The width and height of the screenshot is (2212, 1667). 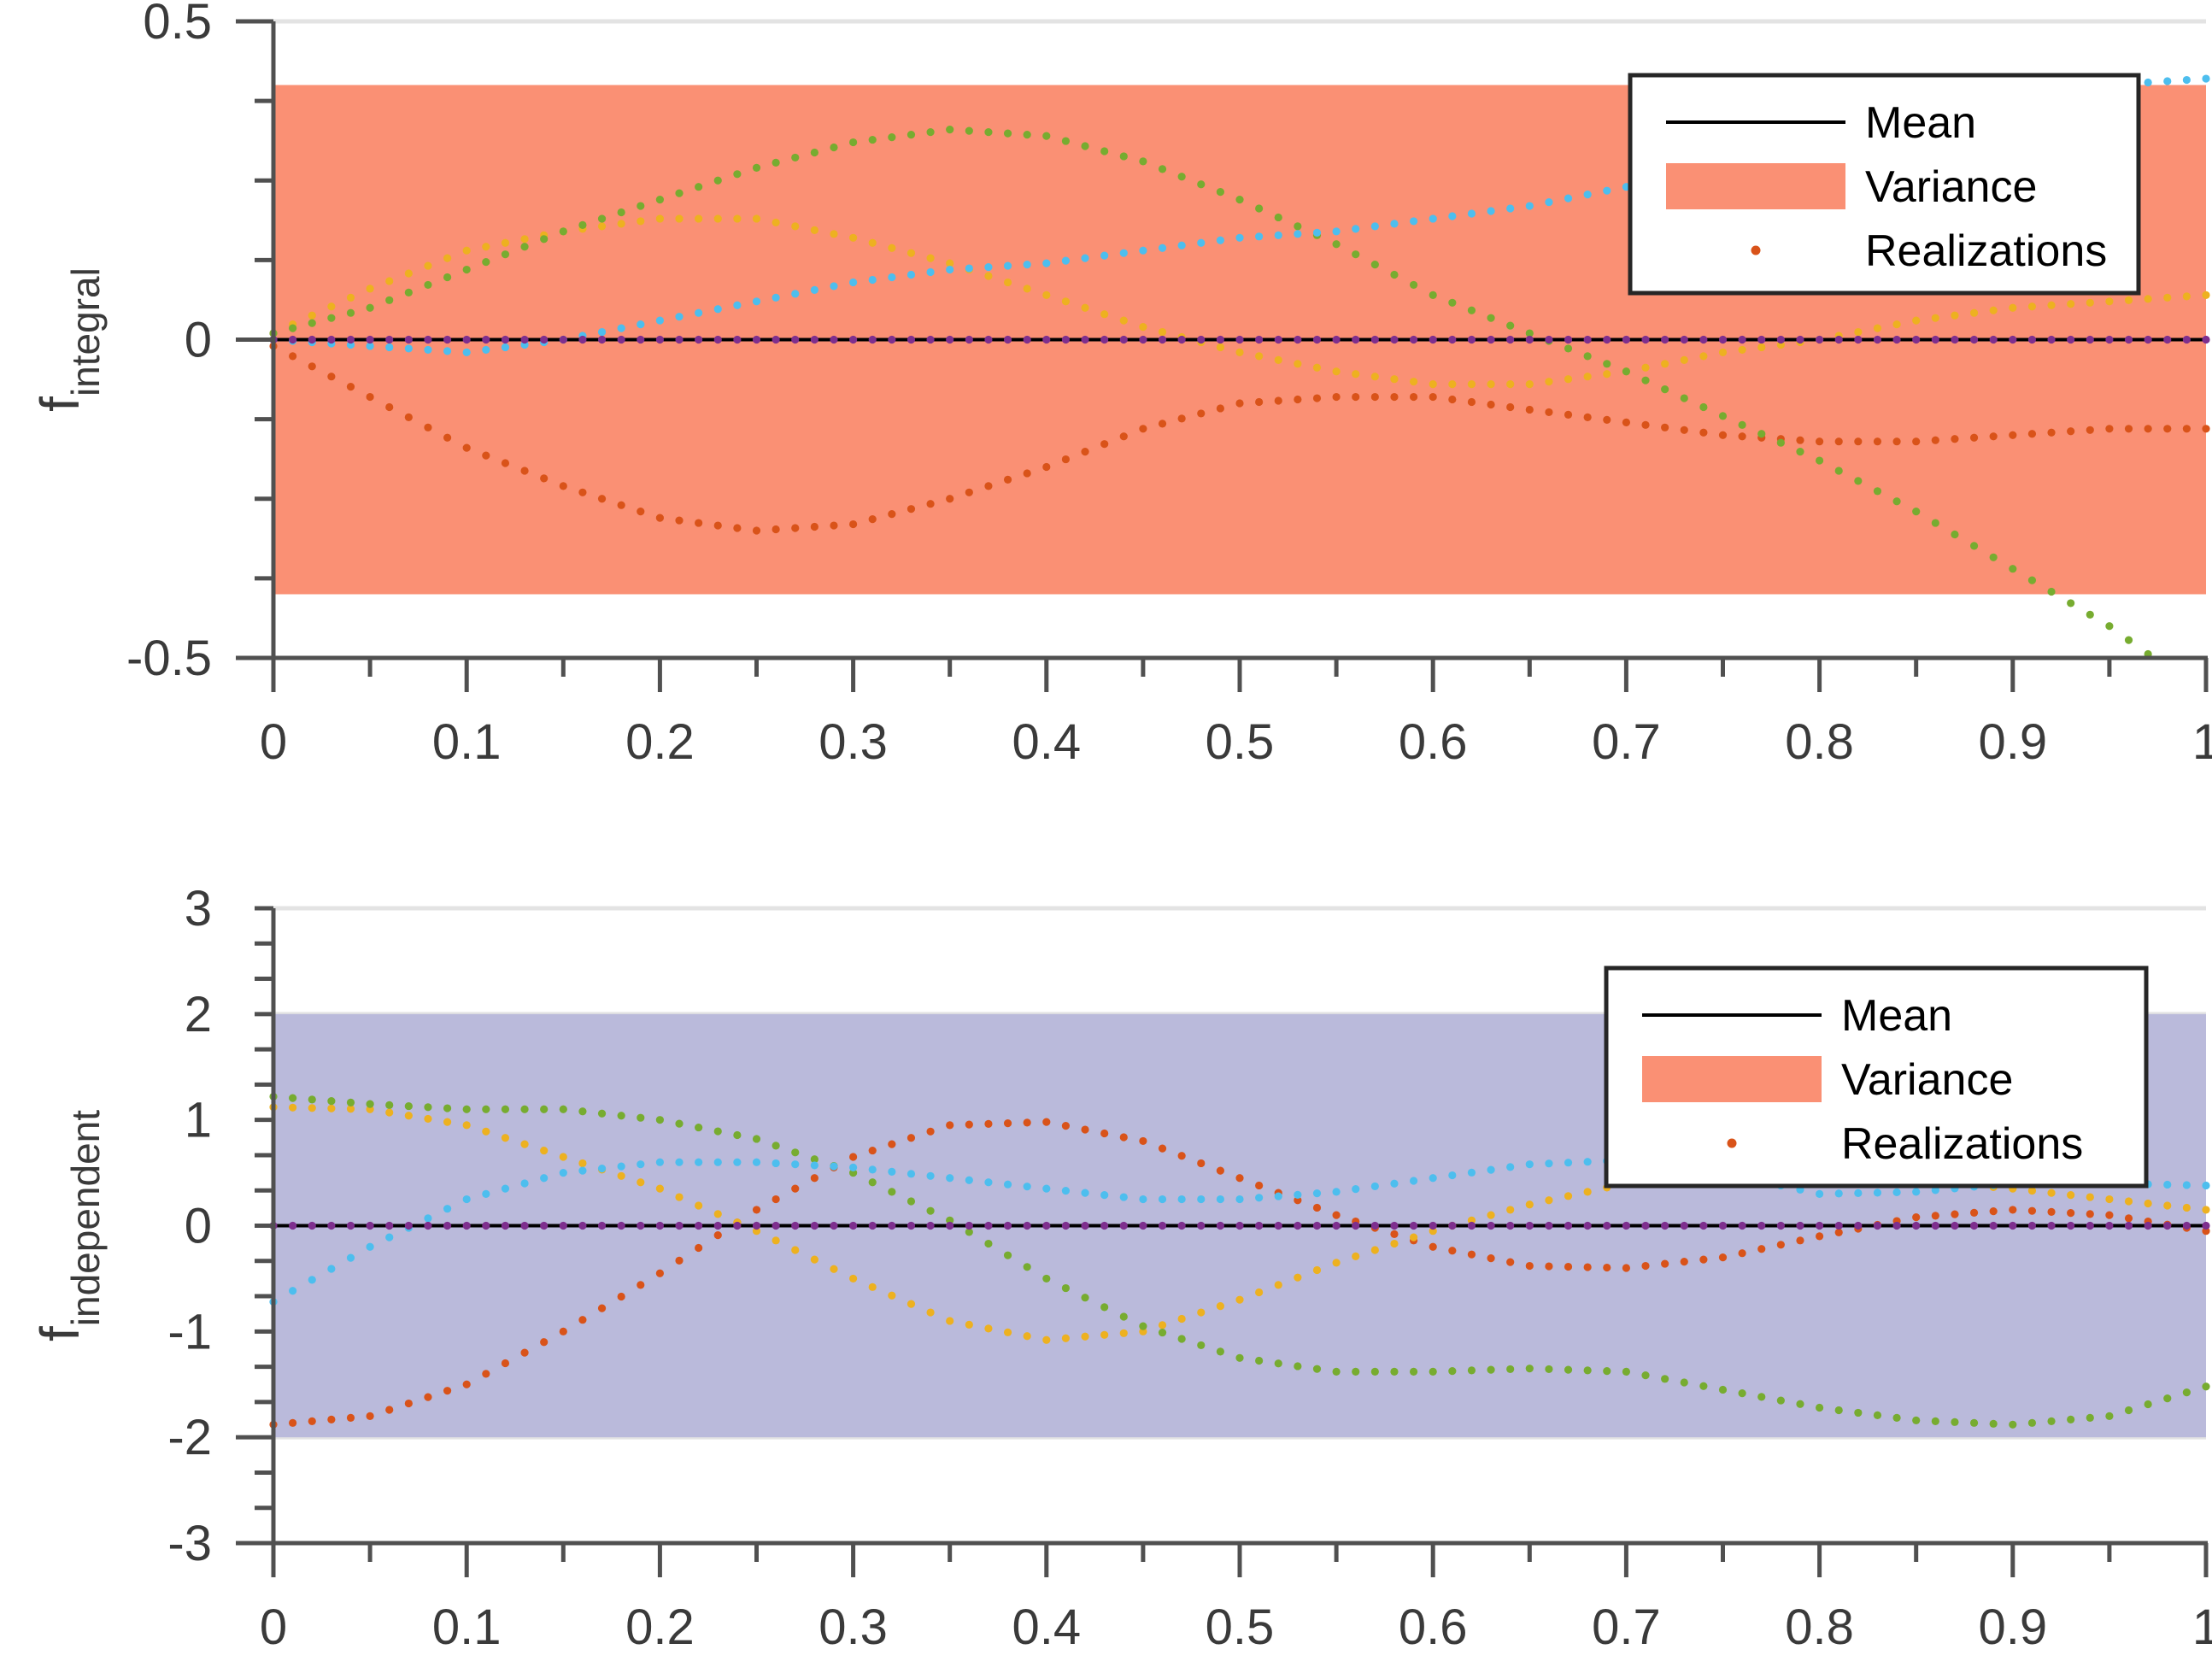 I want to click on legend-variance-swatch, so click(x=1755, y=186).